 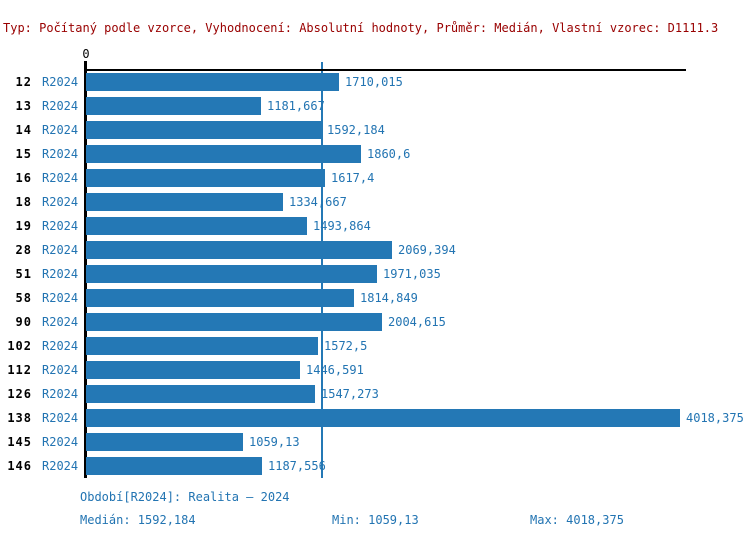 I want to click on bar-value-label: 1493,864, so click(x=342, y=226).